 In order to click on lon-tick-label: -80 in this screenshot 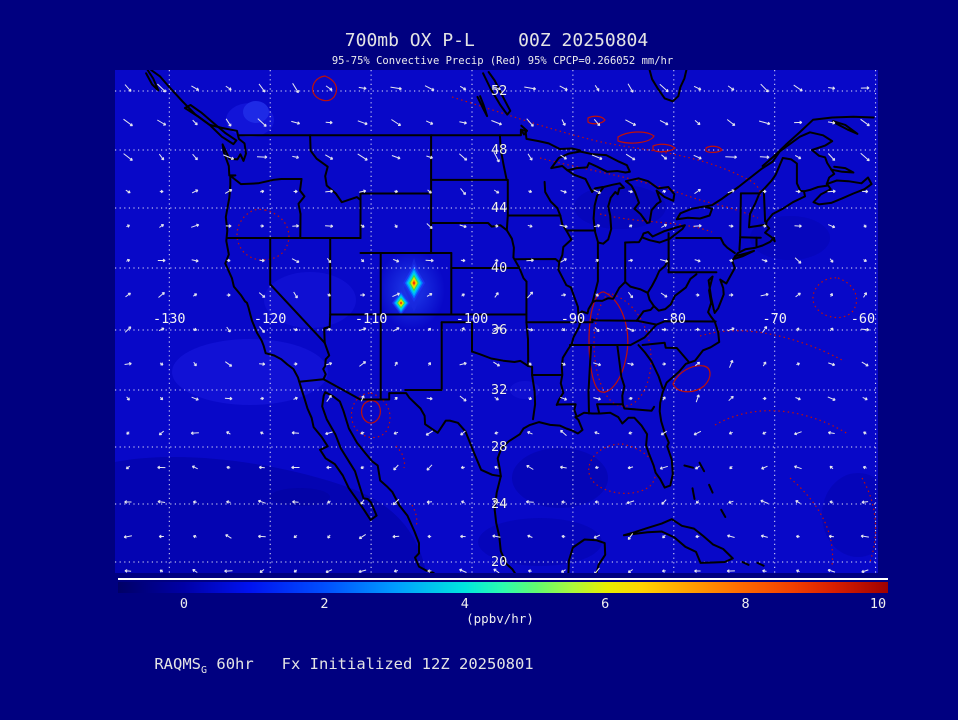, I will do `click(673, 319)`.